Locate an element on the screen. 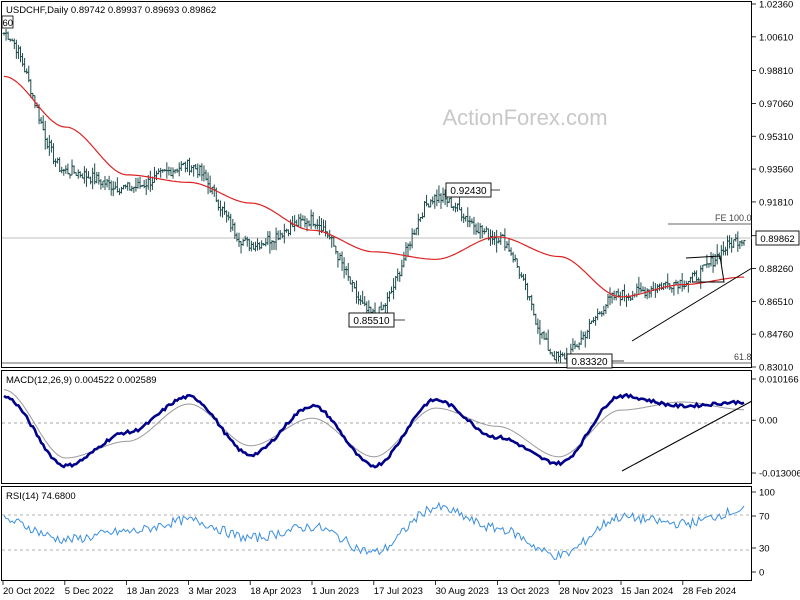 This screenshot has height=600, width=800. macd-panel-header: MACD(12,26,9) 0.004522 0.002589 is located at coordinates (81, 380).